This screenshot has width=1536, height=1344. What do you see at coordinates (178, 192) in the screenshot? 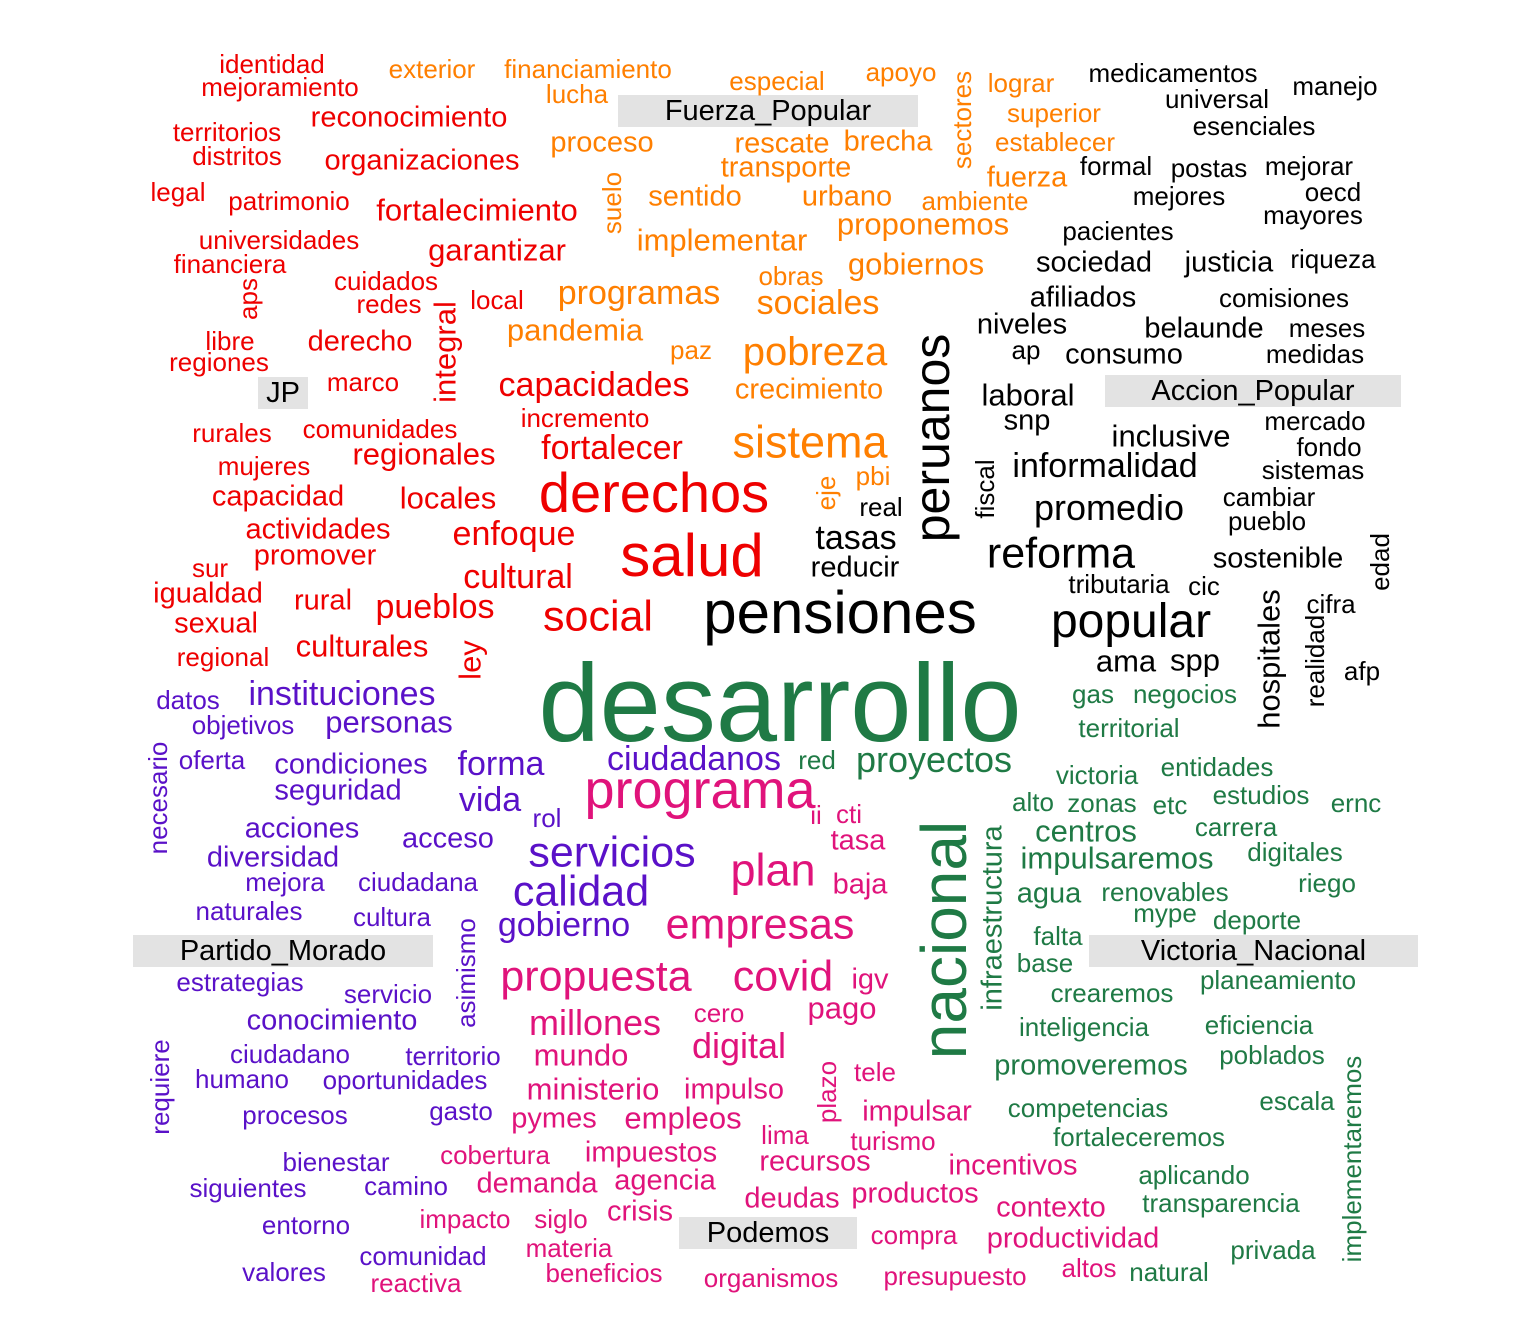
I see `word-legal: legal` at bounding box center [178, 192].